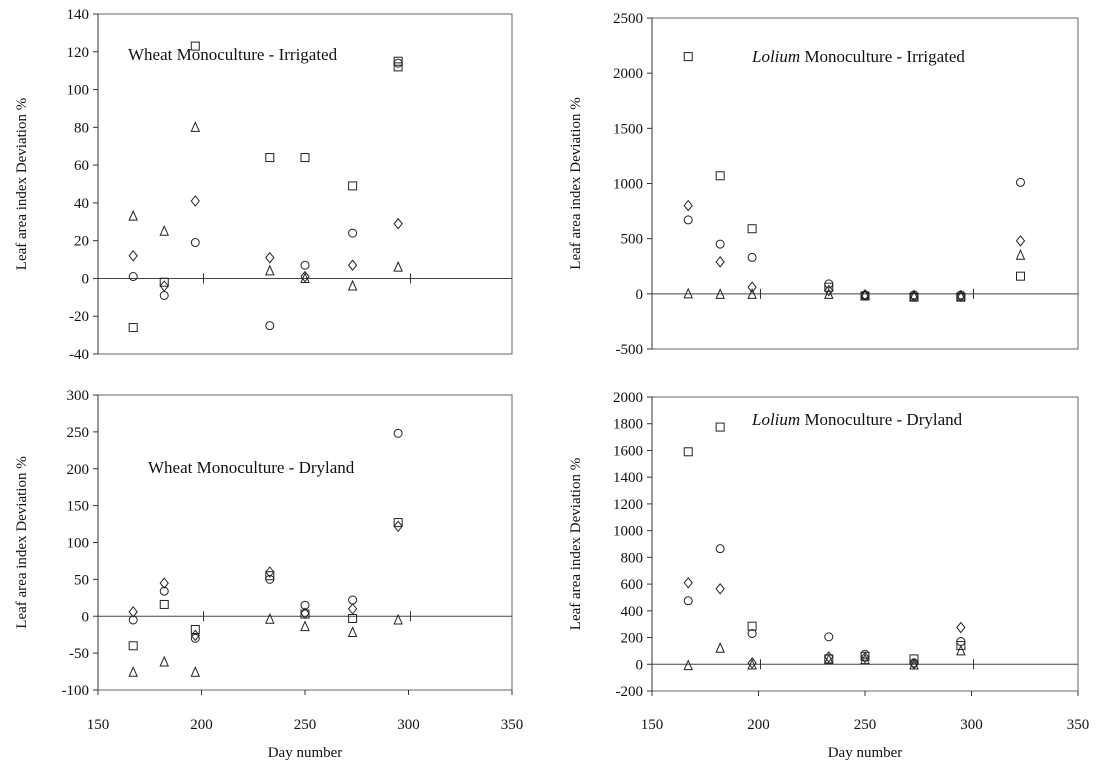 This screenshot has height=766, width=1098. What do you see at coordinates (78, 470) in the screenshot?
I see `y-tick-label: 200` at bounding box center [78, 470].